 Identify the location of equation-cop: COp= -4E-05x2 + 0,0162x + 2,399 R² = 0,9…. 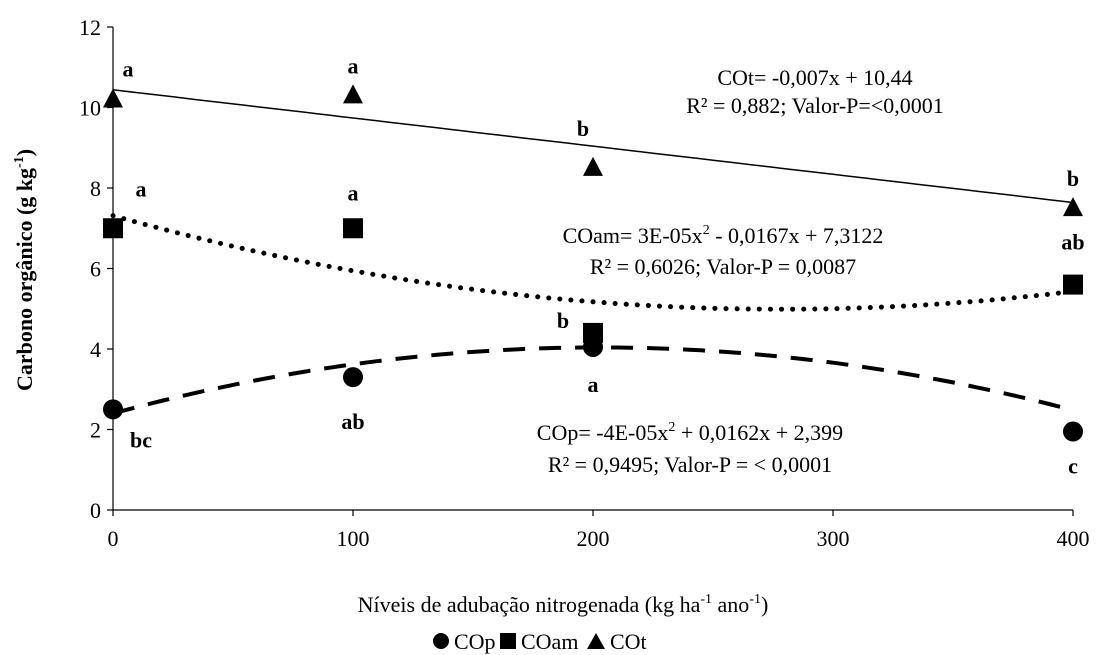
(690, 448).